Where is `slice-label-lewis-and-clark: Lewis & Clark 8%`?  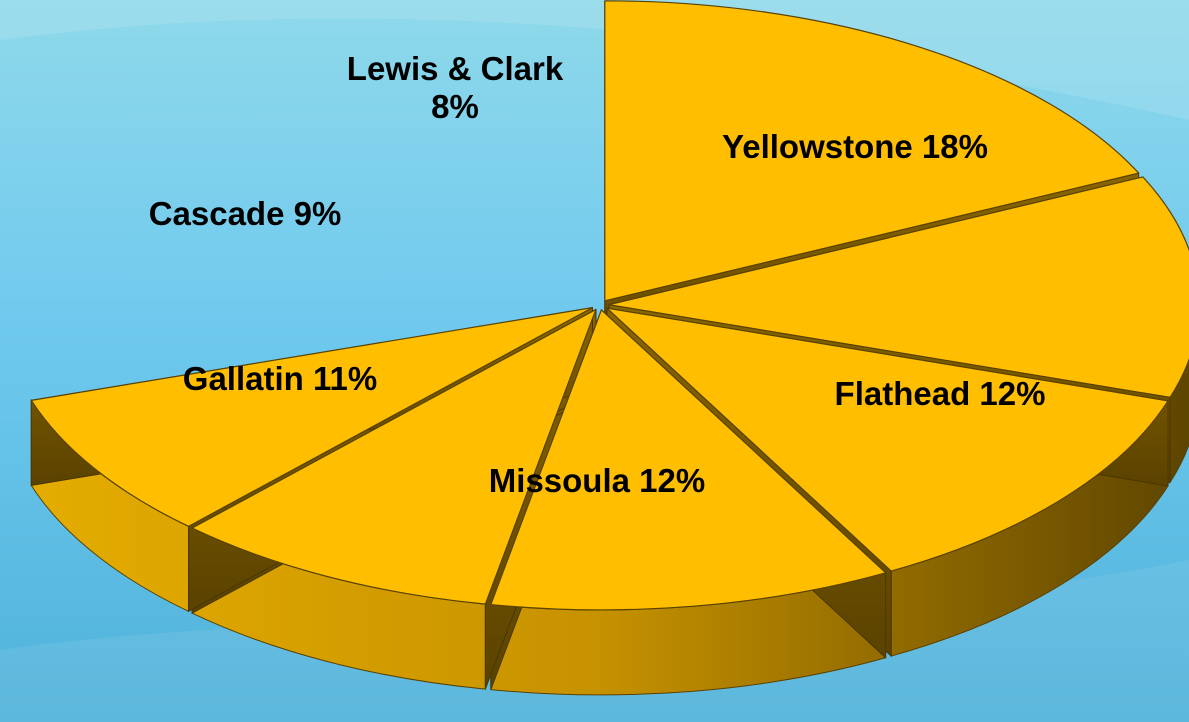
slice-label-lewis-and-clark: Lewis & Clark 8% is located at coordinates (455, 87).